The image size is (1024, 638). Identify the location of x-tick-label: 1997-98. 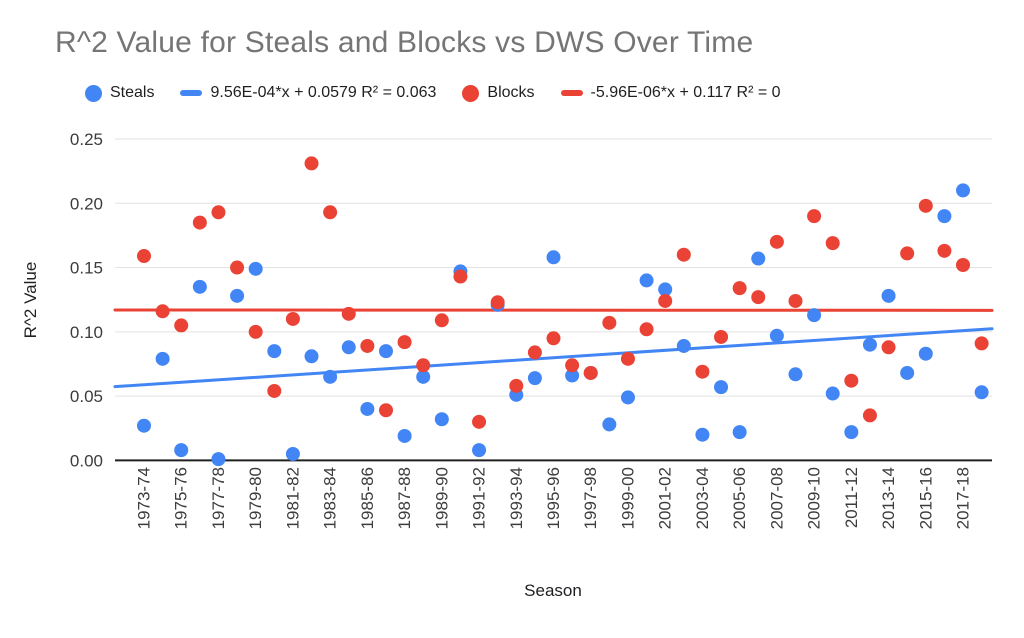
(590, 498).